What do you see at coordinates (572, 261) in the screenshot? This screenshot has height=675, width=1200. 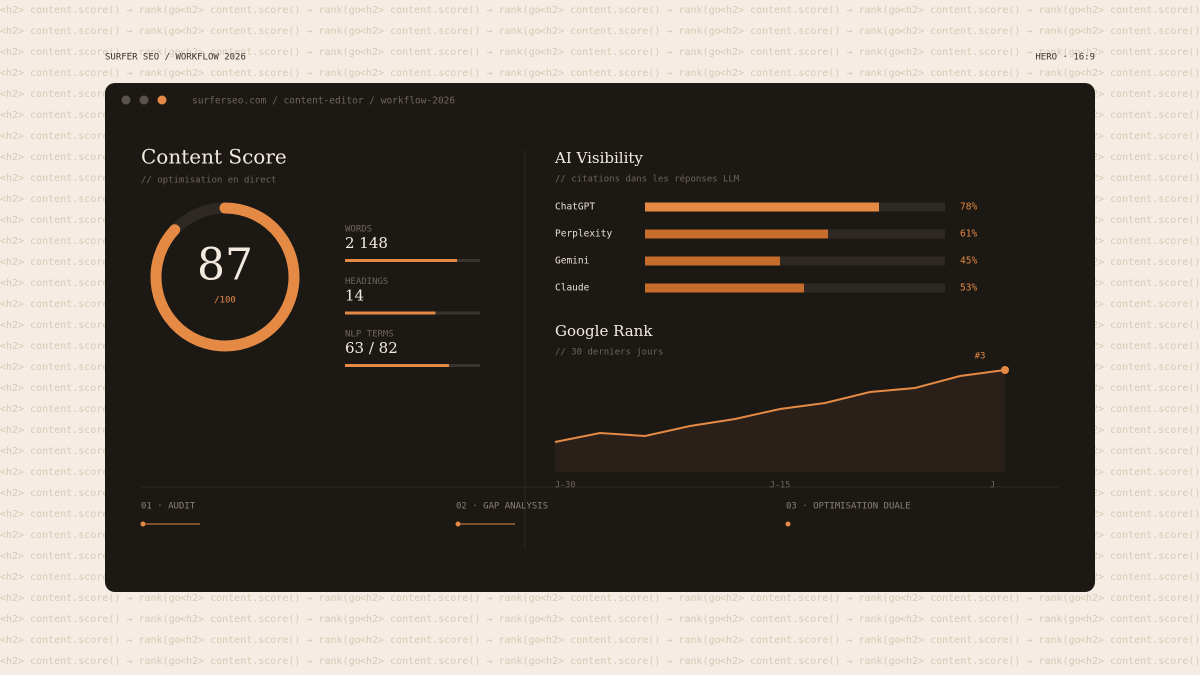 I see `bar-label: Gemini` at bounding box center [572, 261].